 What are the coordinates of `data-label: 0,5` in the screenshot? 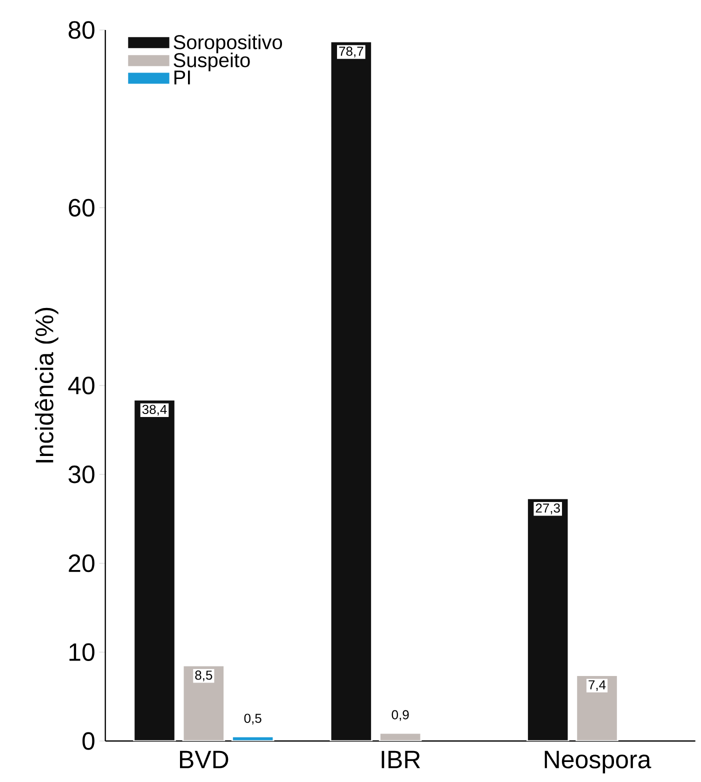 It's located at (253, 719).